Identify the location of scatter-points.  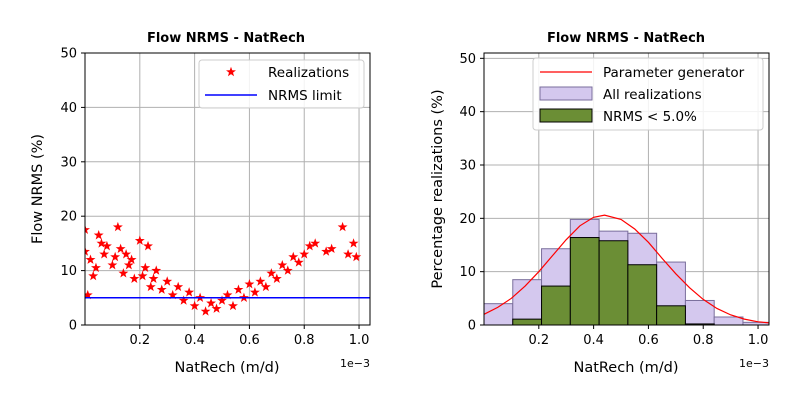
(227, 268).